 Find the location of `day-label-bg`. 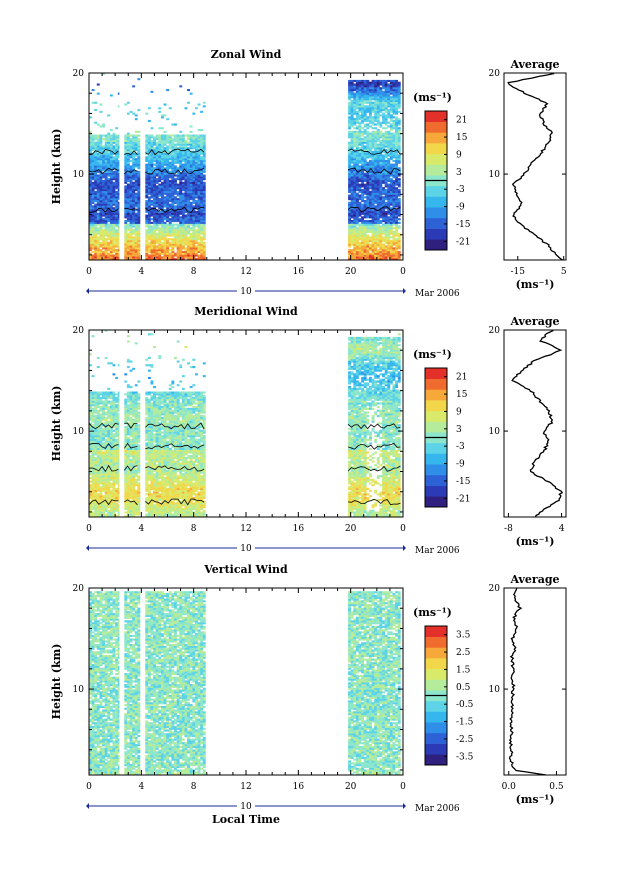

day-label-bg is located at coordinates (246, 806).